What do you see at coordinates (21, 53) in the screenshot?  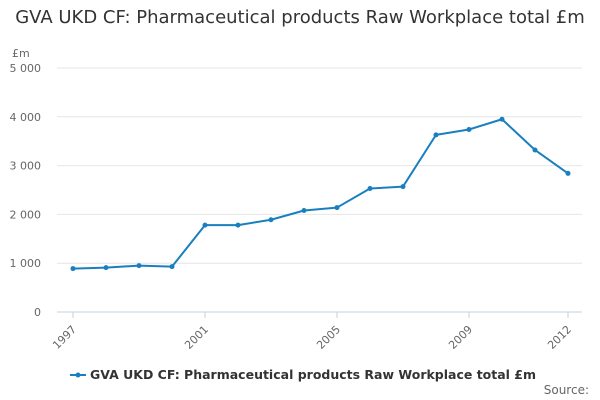 I see `y-axis-unit: £m` at bounding box center [21, 53].